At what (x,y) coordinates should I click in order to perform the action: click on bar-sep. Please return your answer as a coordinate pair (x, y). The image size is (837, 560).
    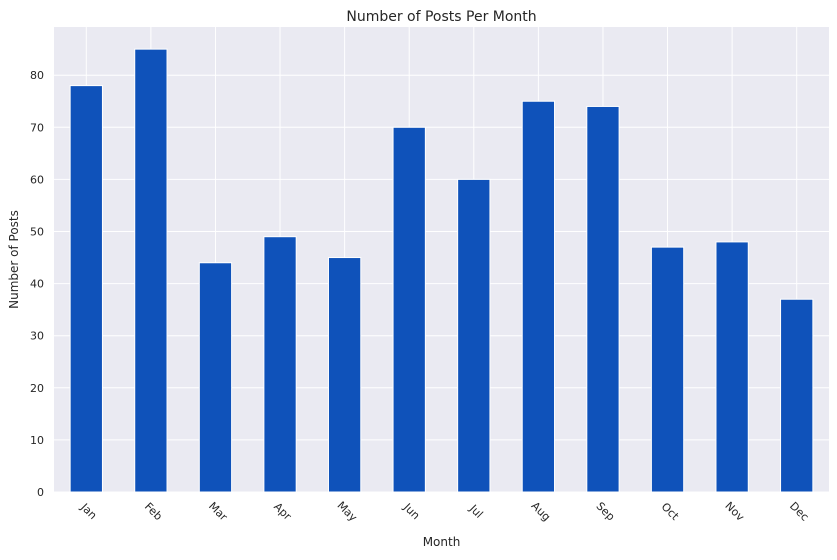
    Looking at the image, I should click on (603, 299).